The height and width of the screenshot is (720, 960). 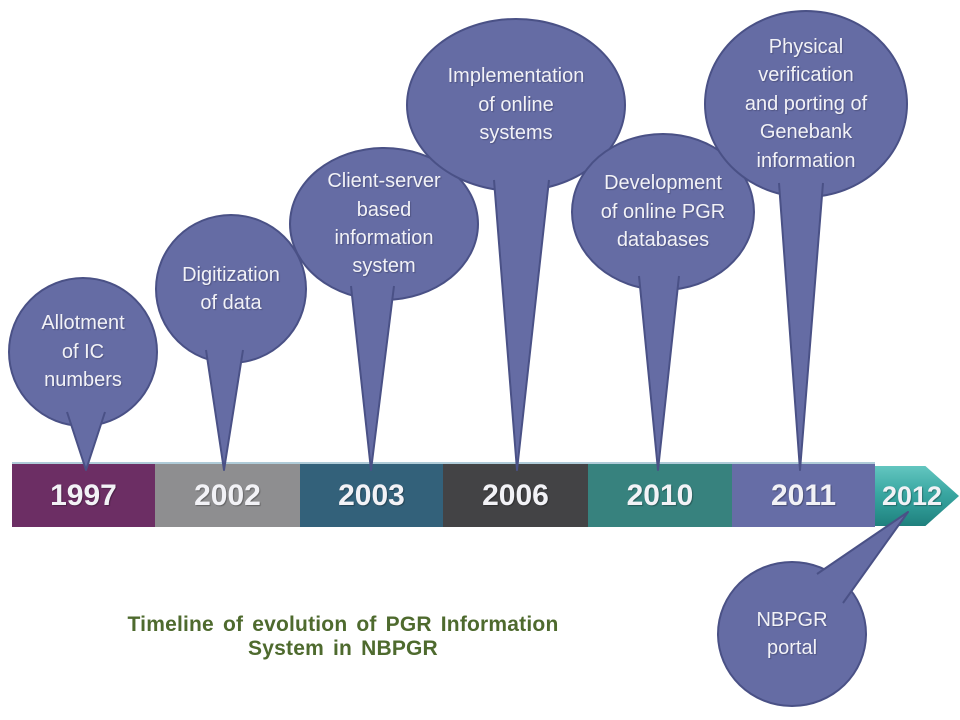 I want to click on balloon-label: Client-server based information system, so click(x=384, y=224).